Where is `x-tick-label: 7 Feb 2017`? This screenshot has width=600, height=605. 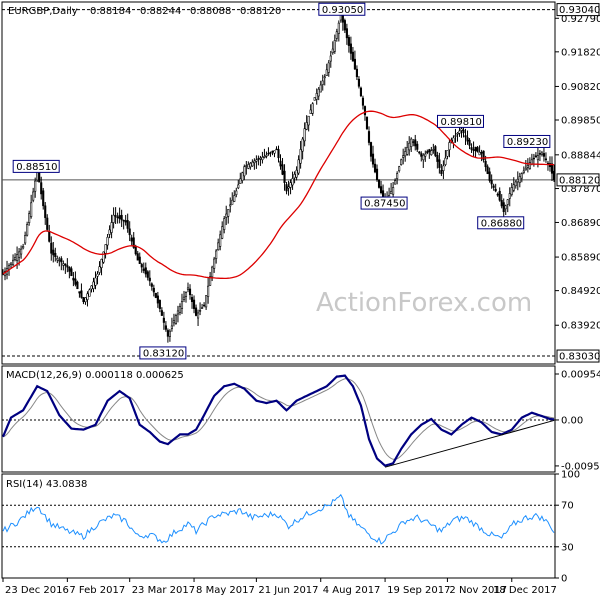 x-tick-label: 7 Feb 2017 is located at coordinates (97, 590).